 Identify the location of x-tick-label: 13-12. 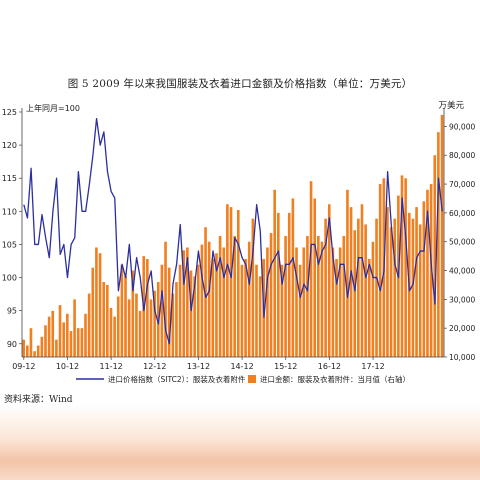
(198, 366).